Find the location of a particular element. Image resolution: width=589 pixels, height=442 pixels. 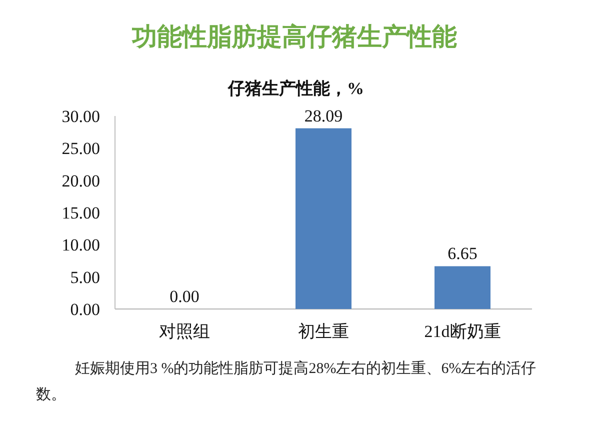

x-tick-label: 对照组 is located at coordinates (184, 331).